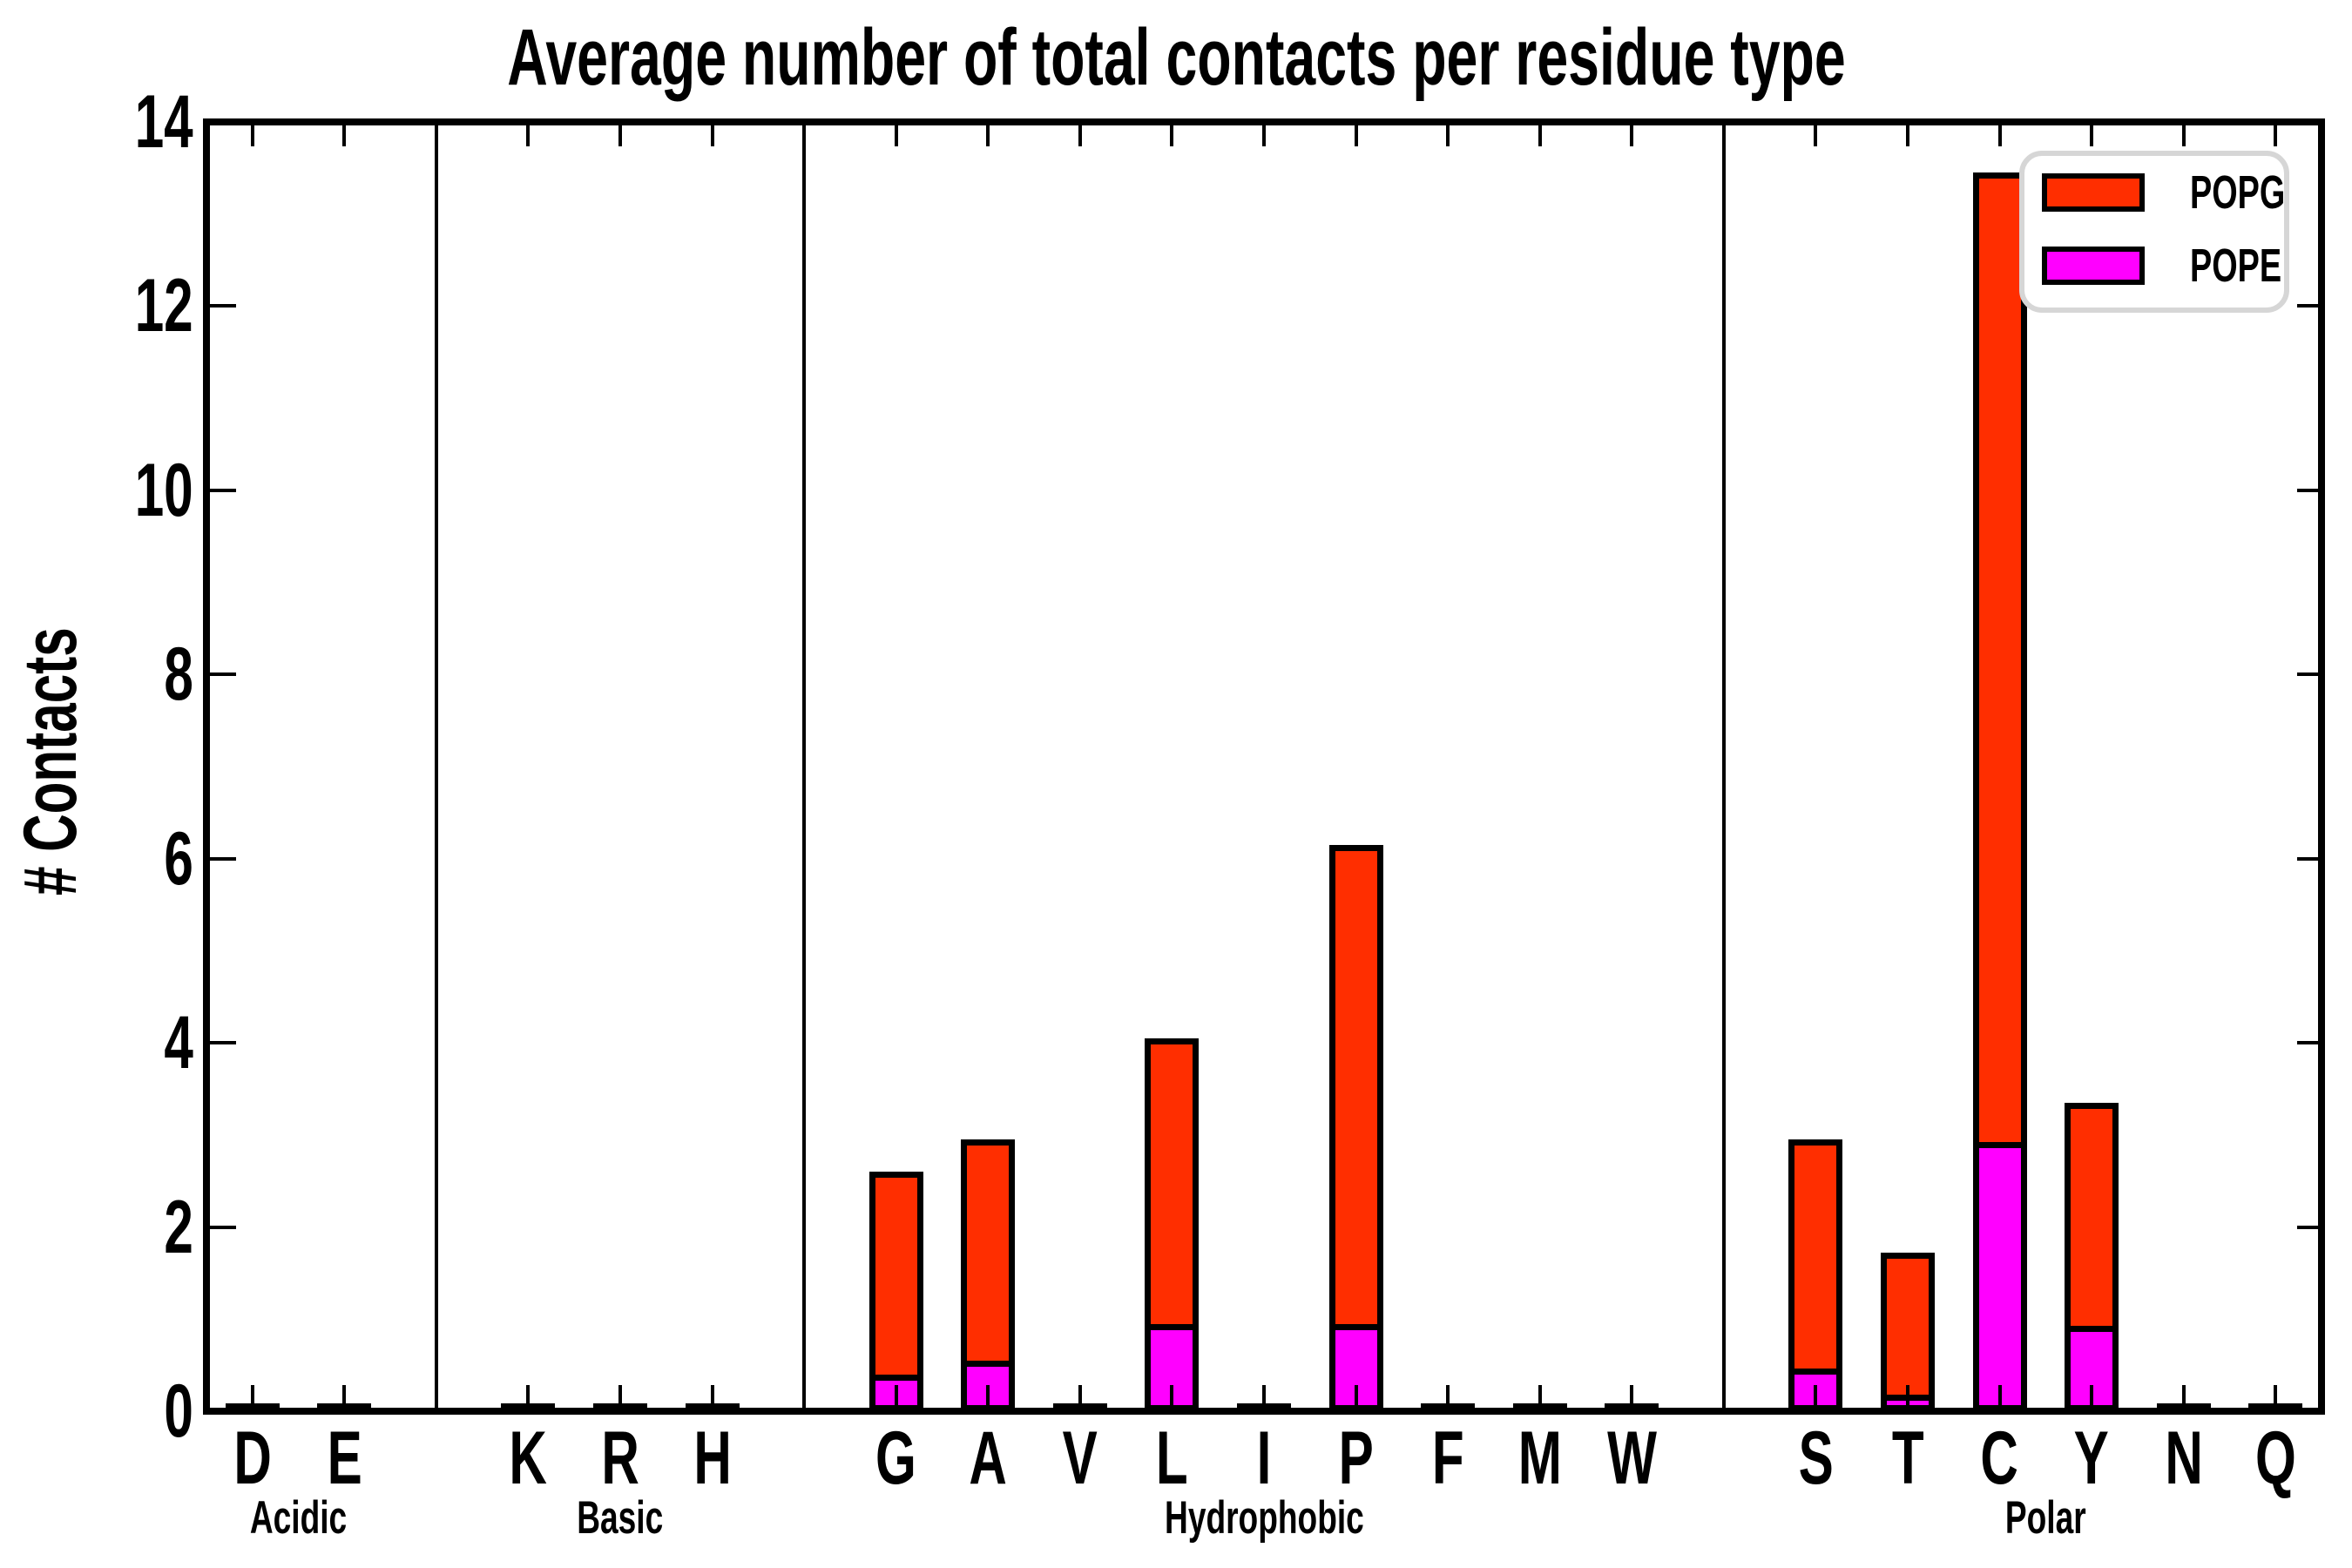 The height and width of the screenshot is (1568, 2352). Describe the element at coordinates (2238, 193) in the screenshot. I see `legend-label-popg-text: POPG` at that location.